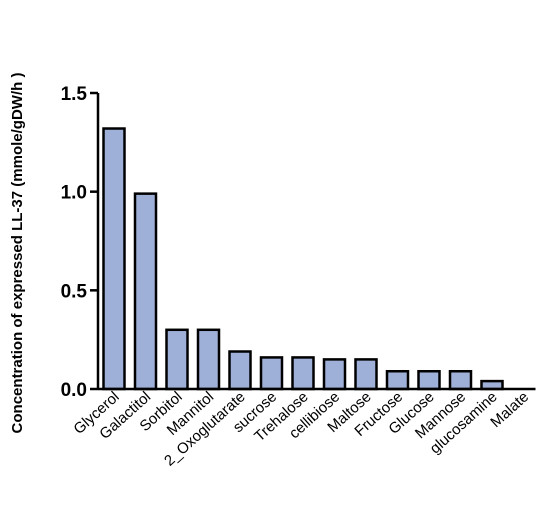 The image size is (550, 520). Describe the element at coordinates (397, 380) in the screenshot. I see `bar-fructose` at that location.